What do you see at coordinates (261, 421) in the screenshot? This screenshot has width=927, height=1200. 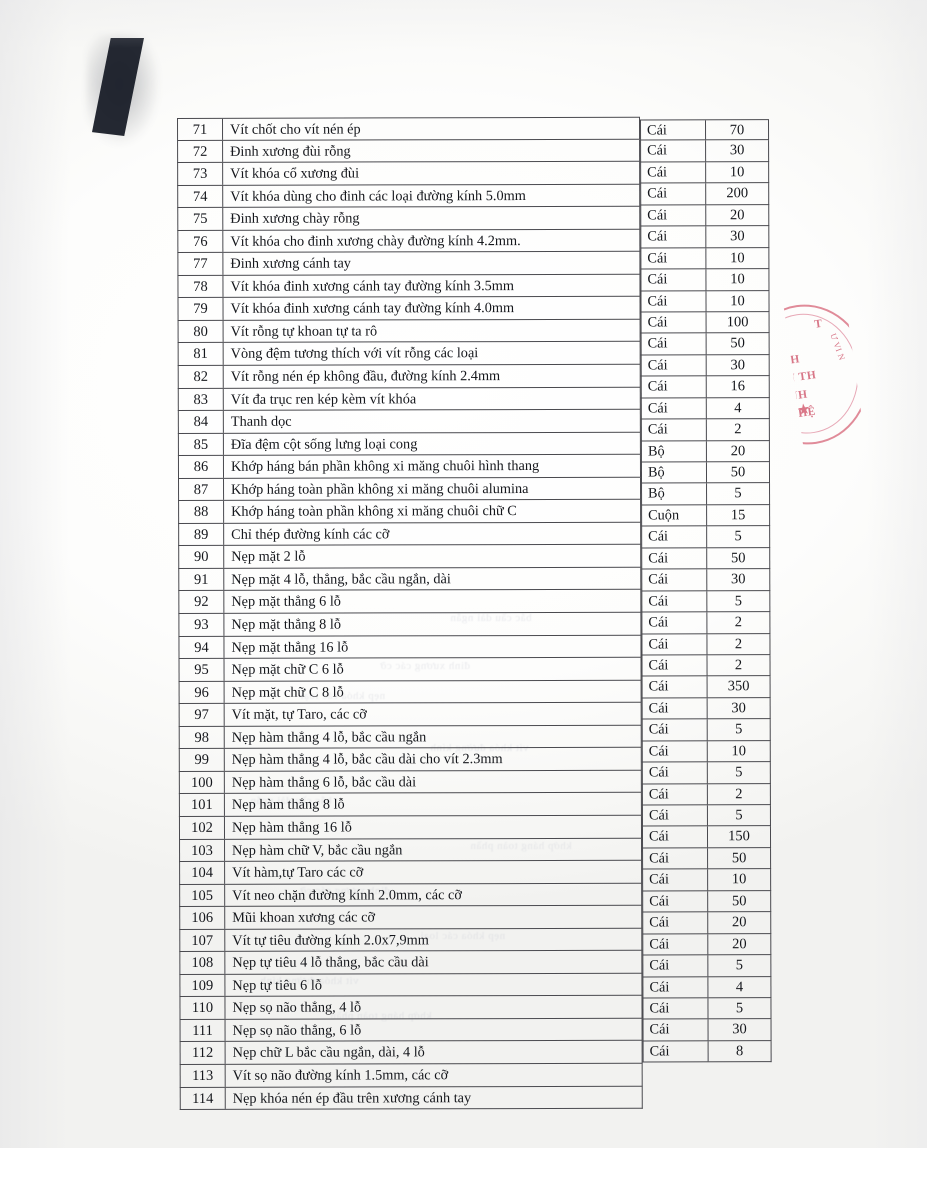 I see `cell-description: Thanh dọc` at bounding box center [261, 421].